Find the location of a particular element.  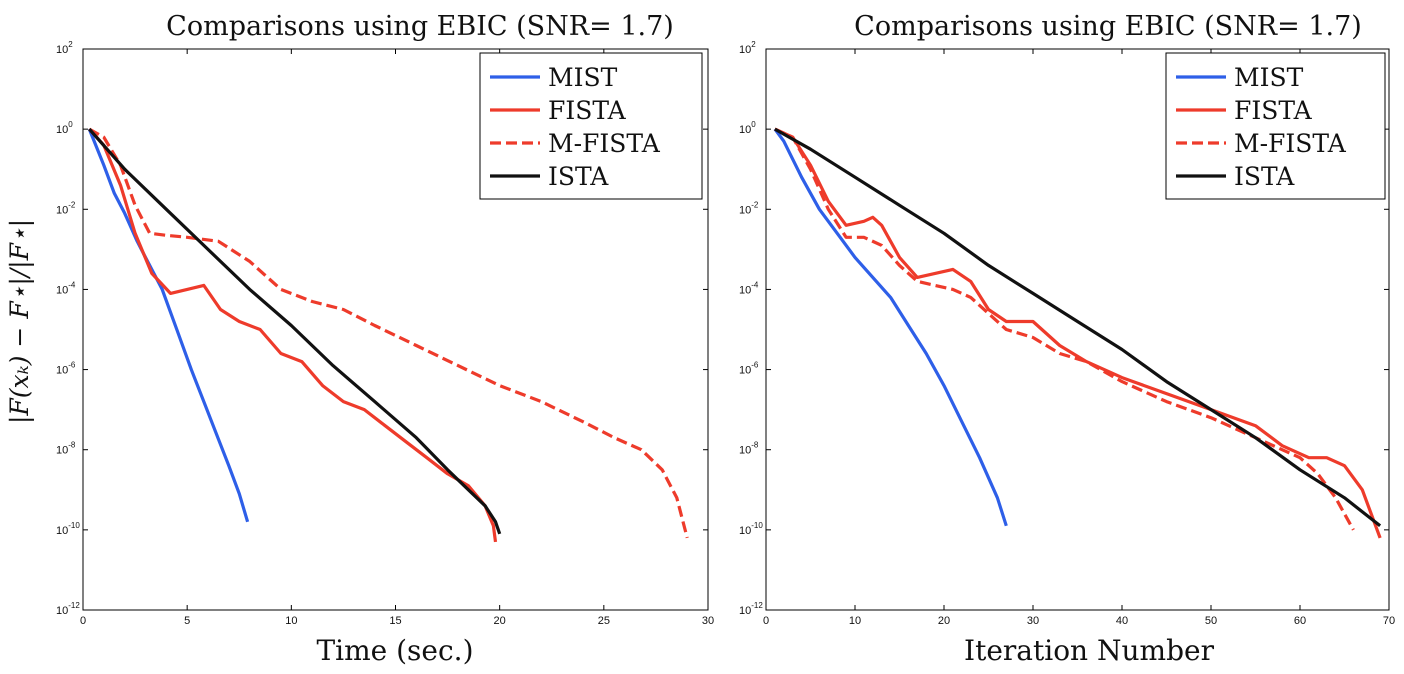

x-tick-label: 70 is located at coordinates (1389, 621).